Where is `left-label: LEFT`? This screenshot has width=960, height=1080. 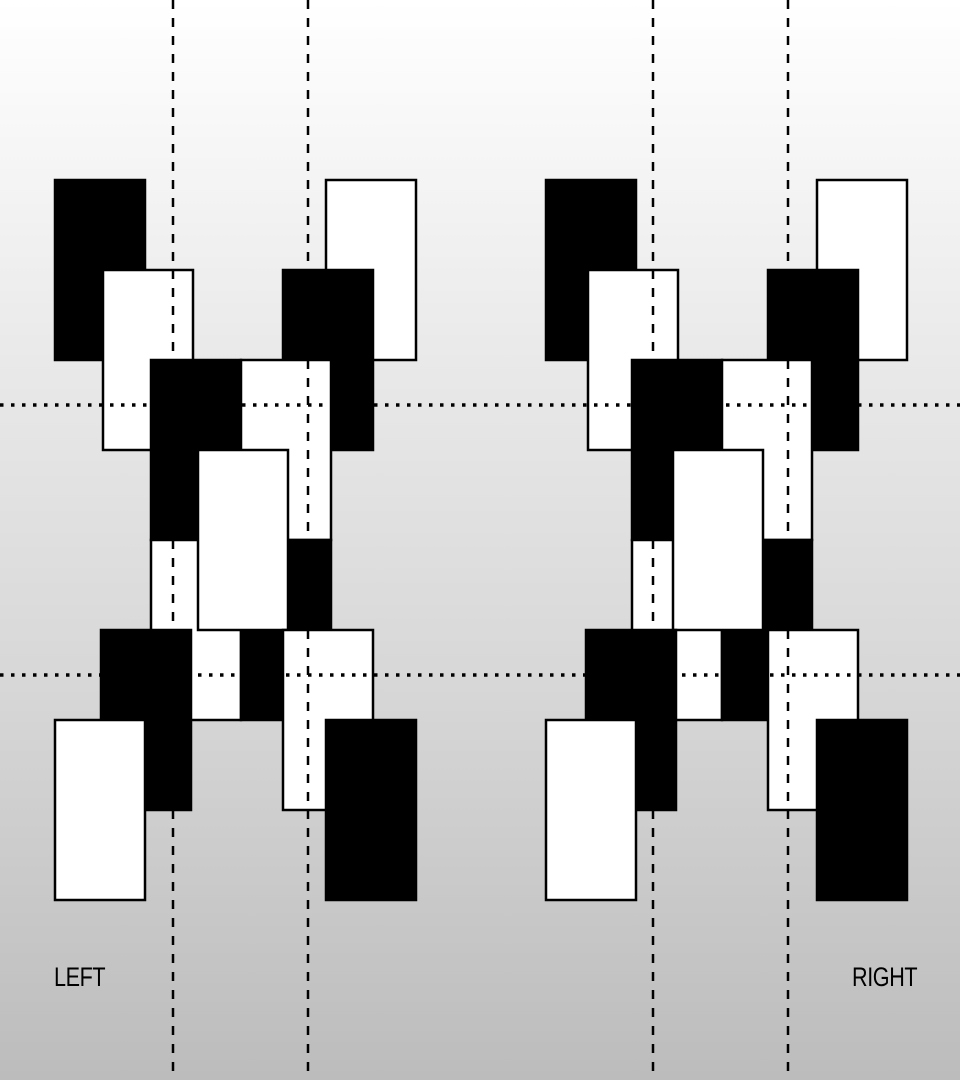 left-label: LEFT is located at coordinates (80, 977).